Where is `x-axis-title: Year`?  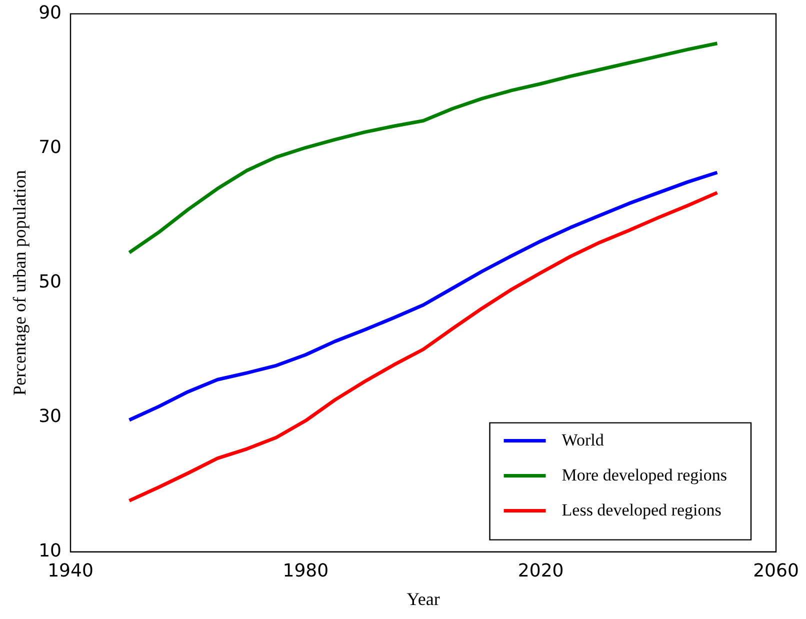
x-axis-title: Year is located at coordinates (423, 598).